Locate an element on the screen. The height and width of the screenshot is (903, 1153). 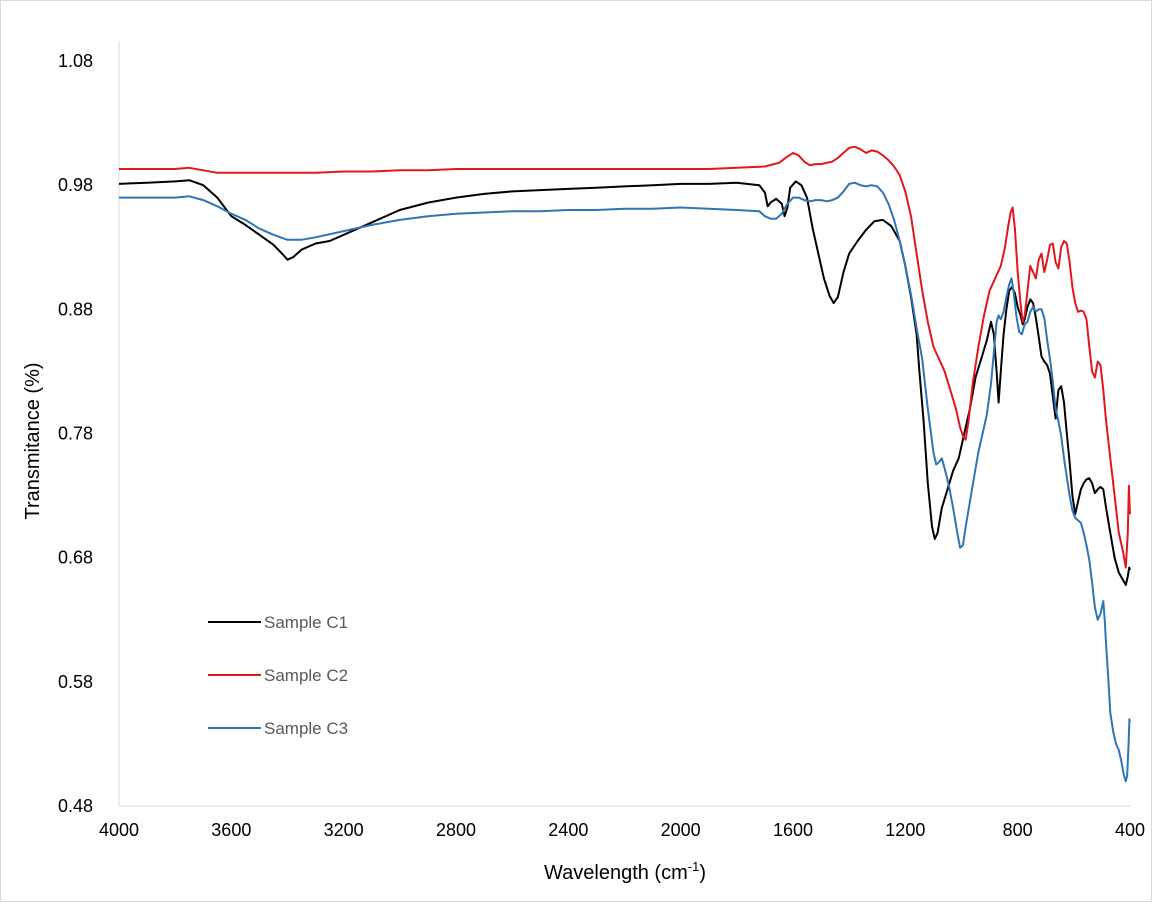
x-tick-label: 2000 is located at coordinates (681, 830).